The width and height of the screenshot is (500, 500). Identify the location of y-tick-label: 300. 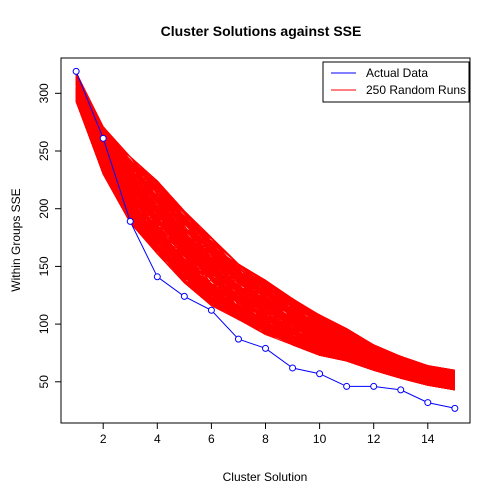
(44, 93).